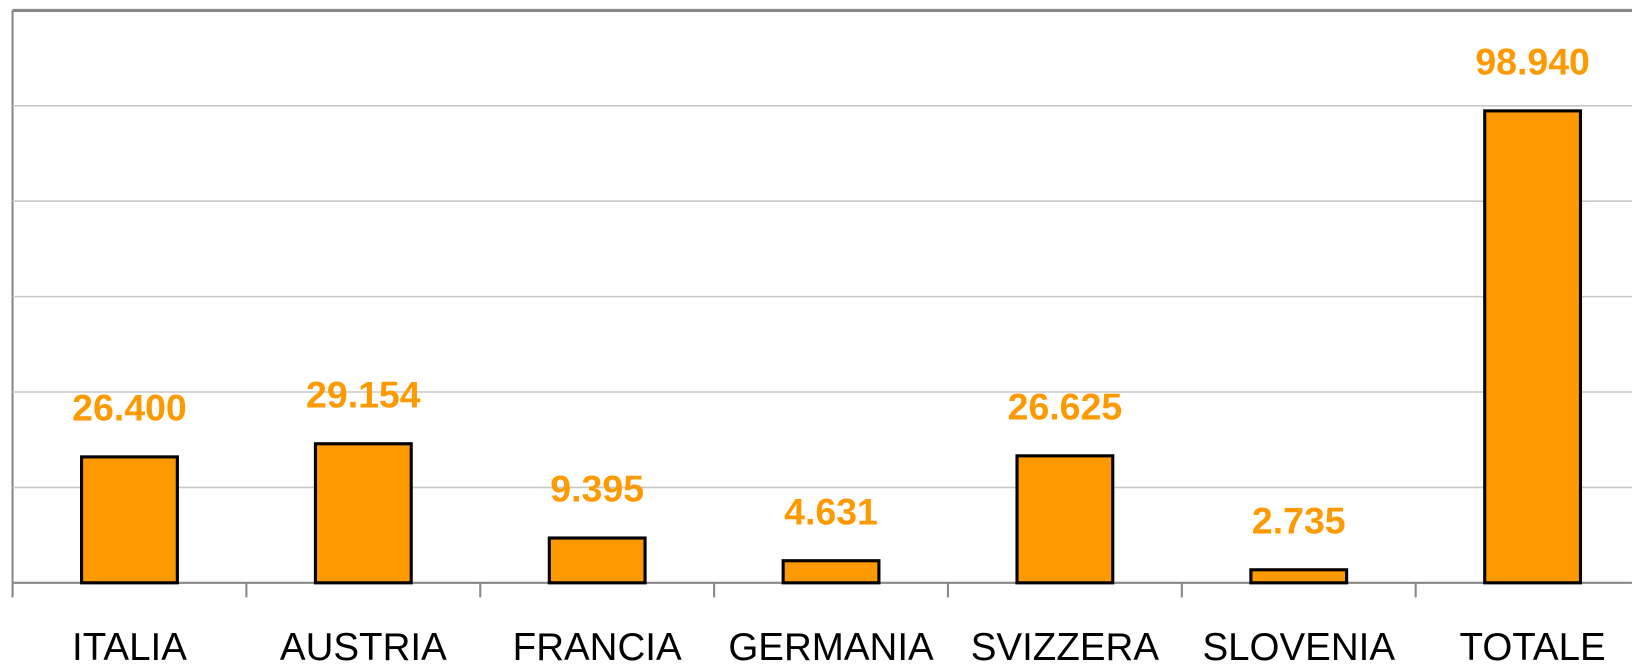 This screenshot has height=664, width=1632. What do you see at coordinates (1533, 645) in the screenshot?
I see `x-tick-label: TOTALE` at bounding box center [1533, 645].